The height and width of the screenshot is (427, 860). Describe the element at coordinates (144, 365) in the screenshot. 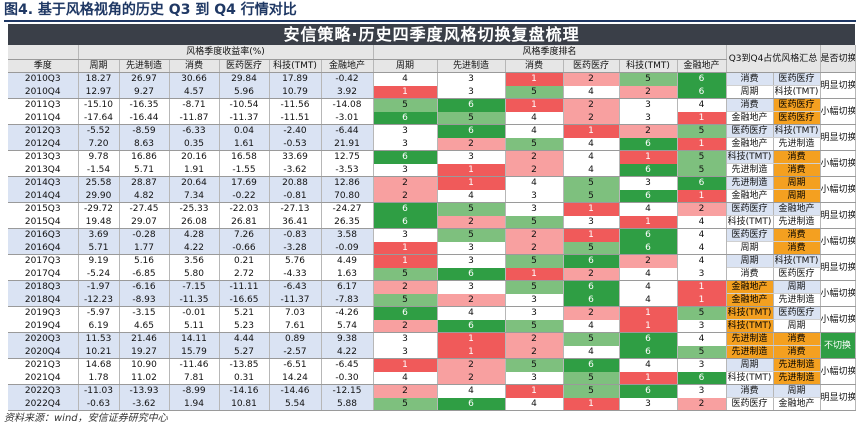

I see `return-cell: 10.90` at that location.